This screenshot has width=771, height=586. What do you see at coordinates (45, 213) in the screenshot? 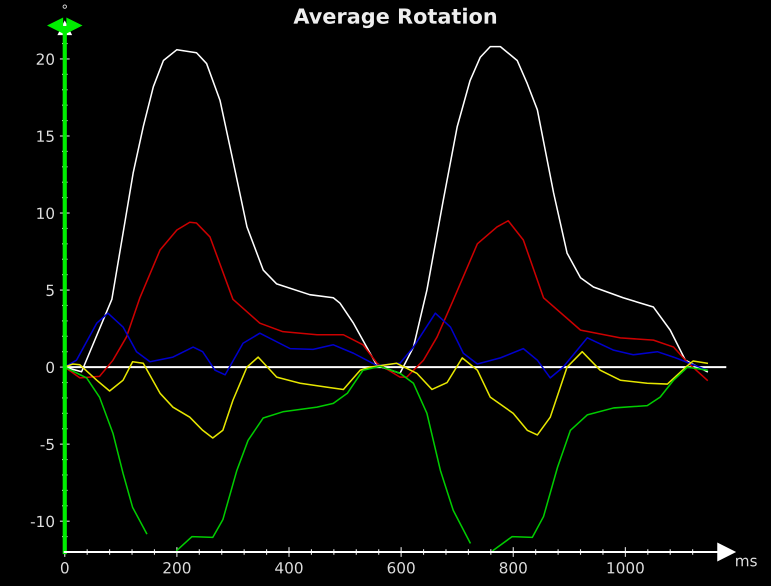
I see `y-tick-label: 10` at bounding box center [45, 213].